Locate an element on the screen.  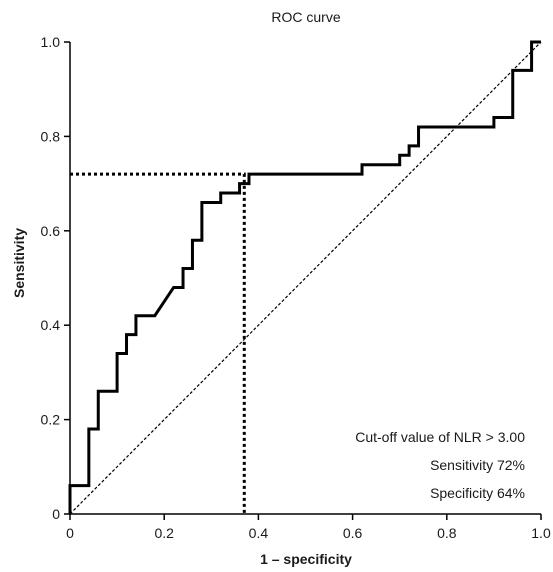
x-tick-label: 0.4 is located at coordinates (259, 533).